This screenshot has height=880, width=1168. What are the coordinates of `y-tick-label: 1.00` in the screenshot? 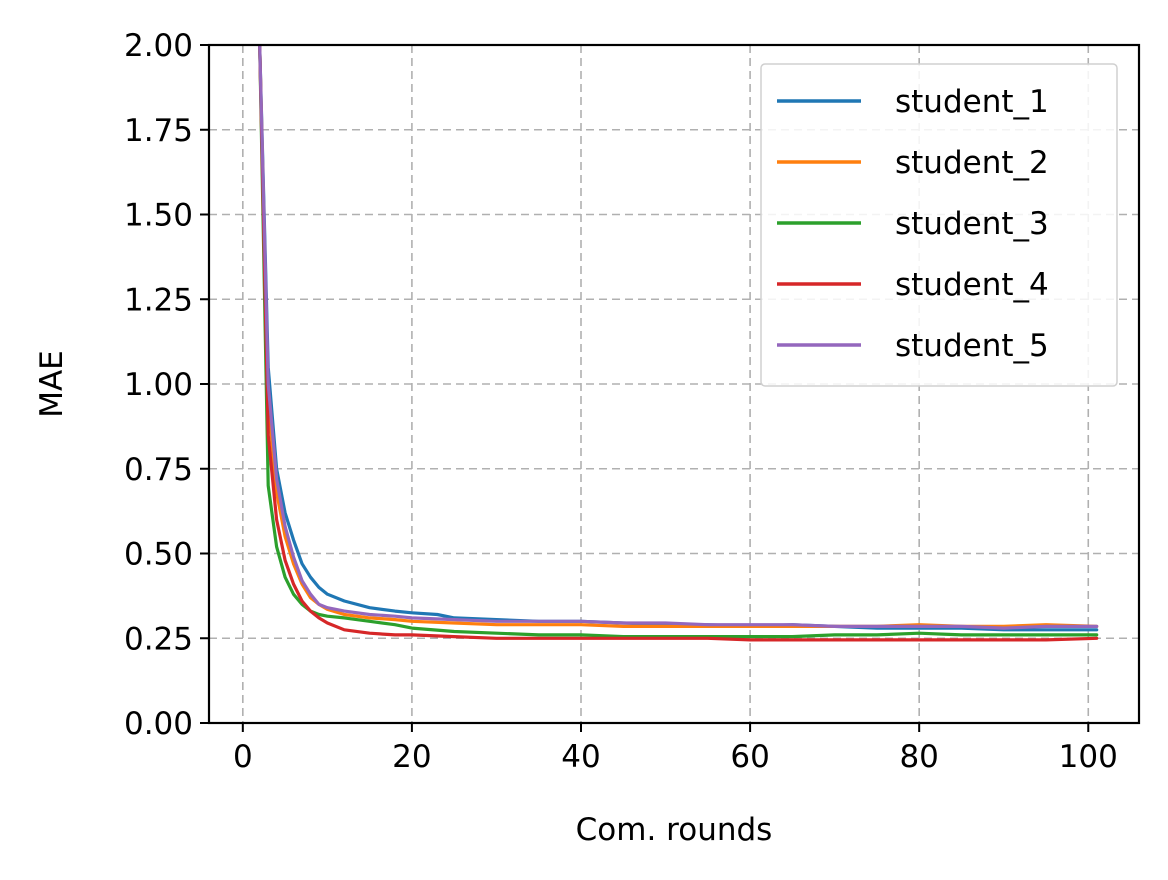 It's located at (158, 385).